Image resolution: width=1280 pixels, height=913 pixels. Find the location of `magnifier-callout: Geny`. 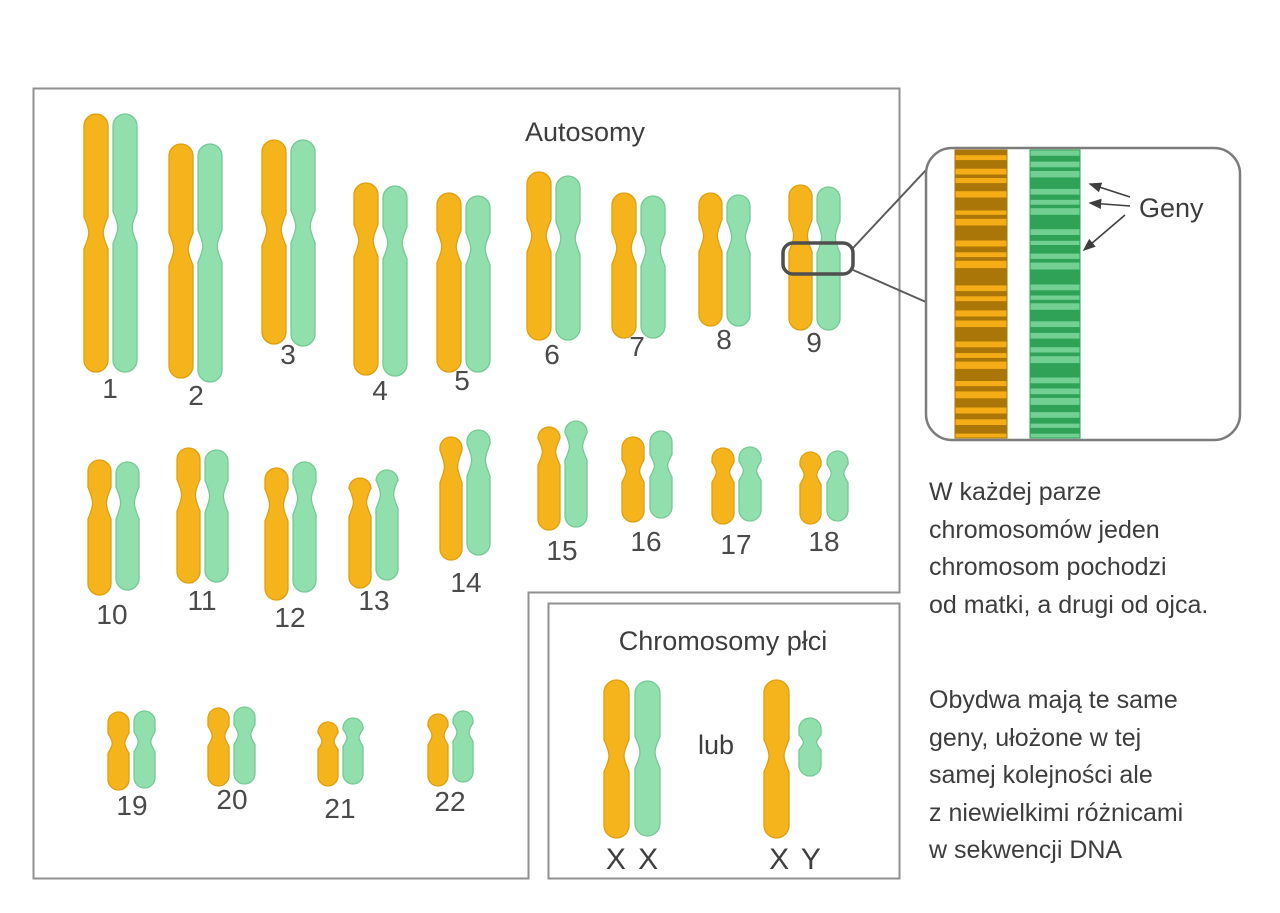

magnifier-callout: Geny is located at coordinates (1011, 294).